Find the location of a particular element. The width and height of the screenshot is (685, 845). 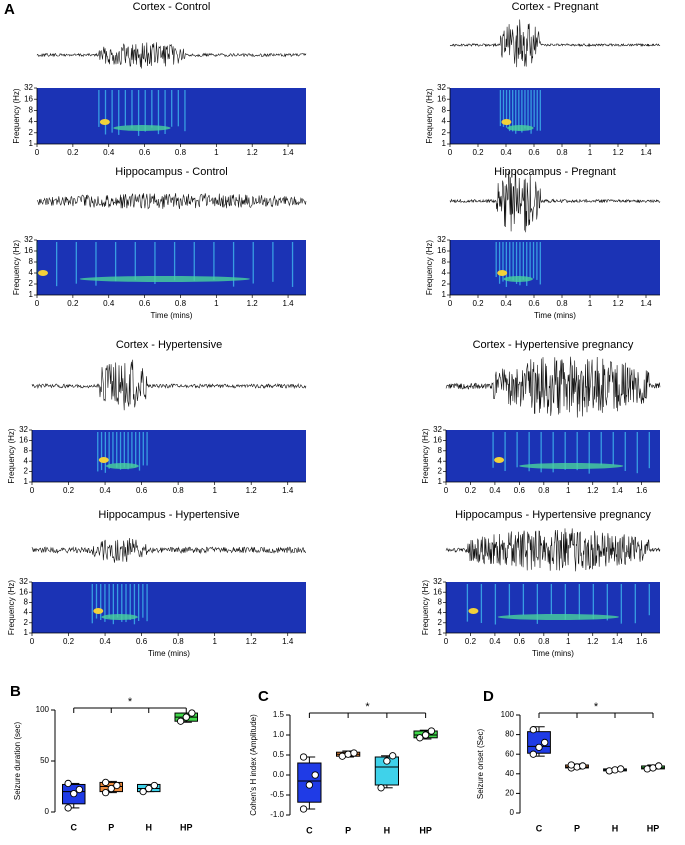

panel-label: A is located at coordinates (9, 9).